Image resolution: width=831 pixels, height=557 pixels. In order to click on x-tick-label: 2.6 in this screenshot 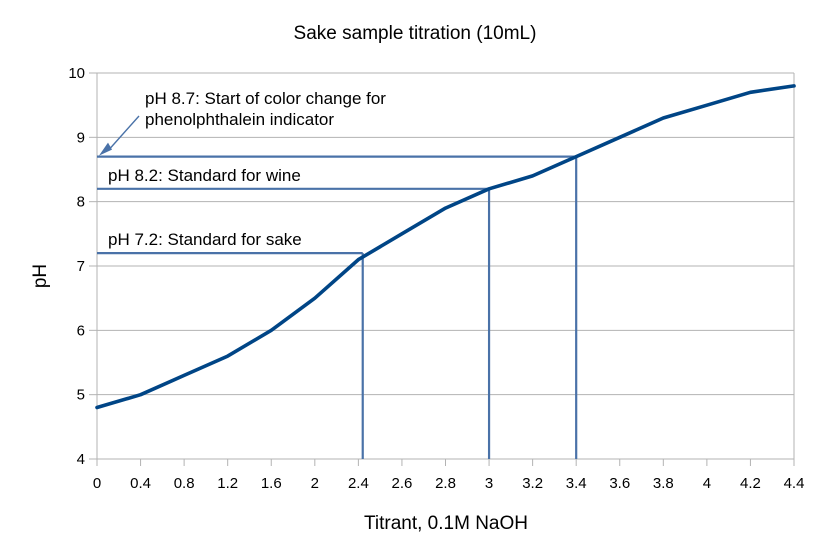, I will do `click(402, 483)`.